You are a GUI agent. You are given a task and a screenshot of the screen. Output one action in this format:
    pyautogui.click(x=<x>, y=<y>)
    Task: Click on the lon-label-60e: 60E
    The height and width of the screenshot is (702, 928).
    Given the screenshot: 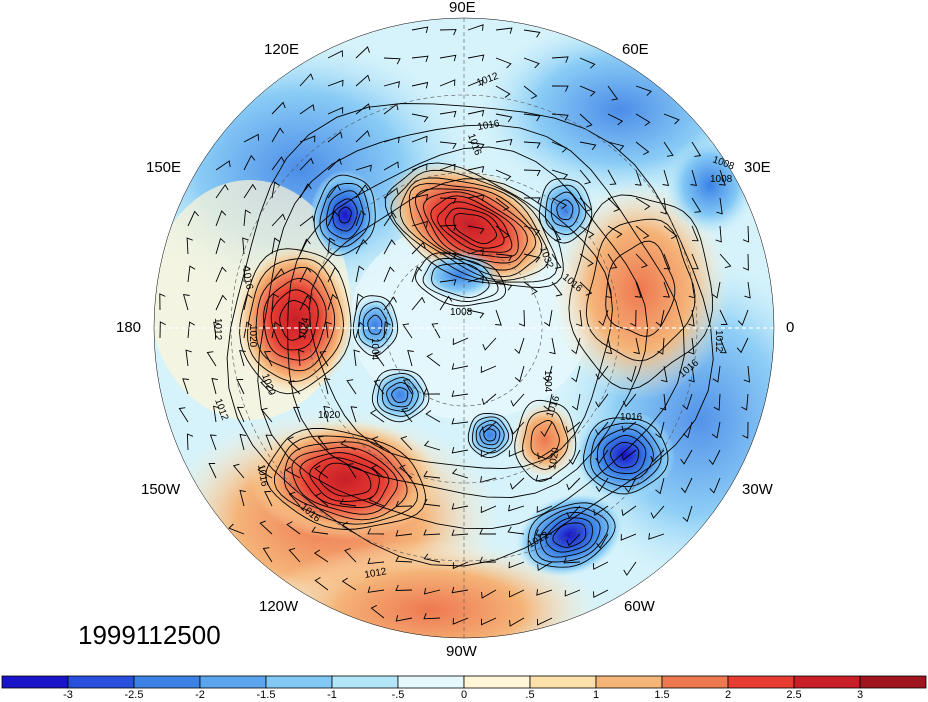 What is the action you would take?
    pyautogui.click(x=635, y=49)
    